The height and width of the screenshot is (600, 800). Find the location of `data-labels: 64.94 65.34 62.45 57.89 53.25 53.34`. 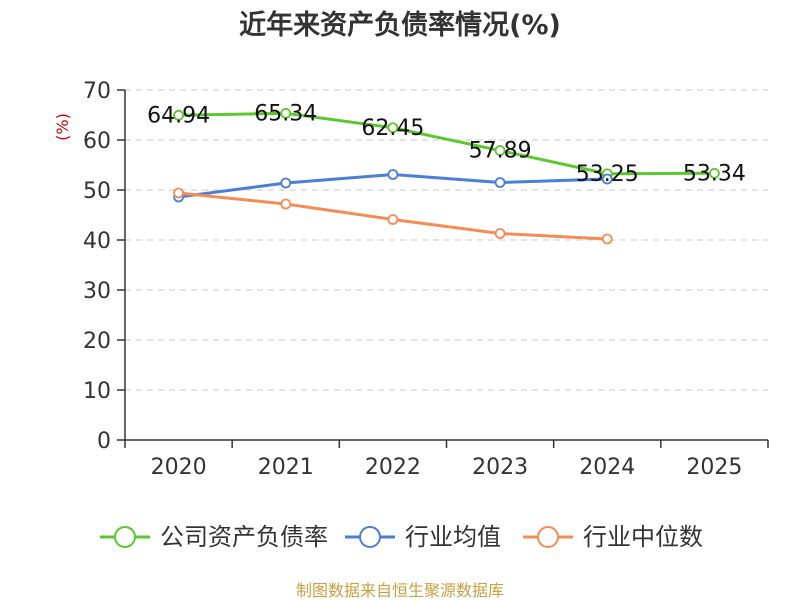

data-labels: 64.94 65.34 62.45 57.89 53.25 53.34 is located at coordinates (446, 143).